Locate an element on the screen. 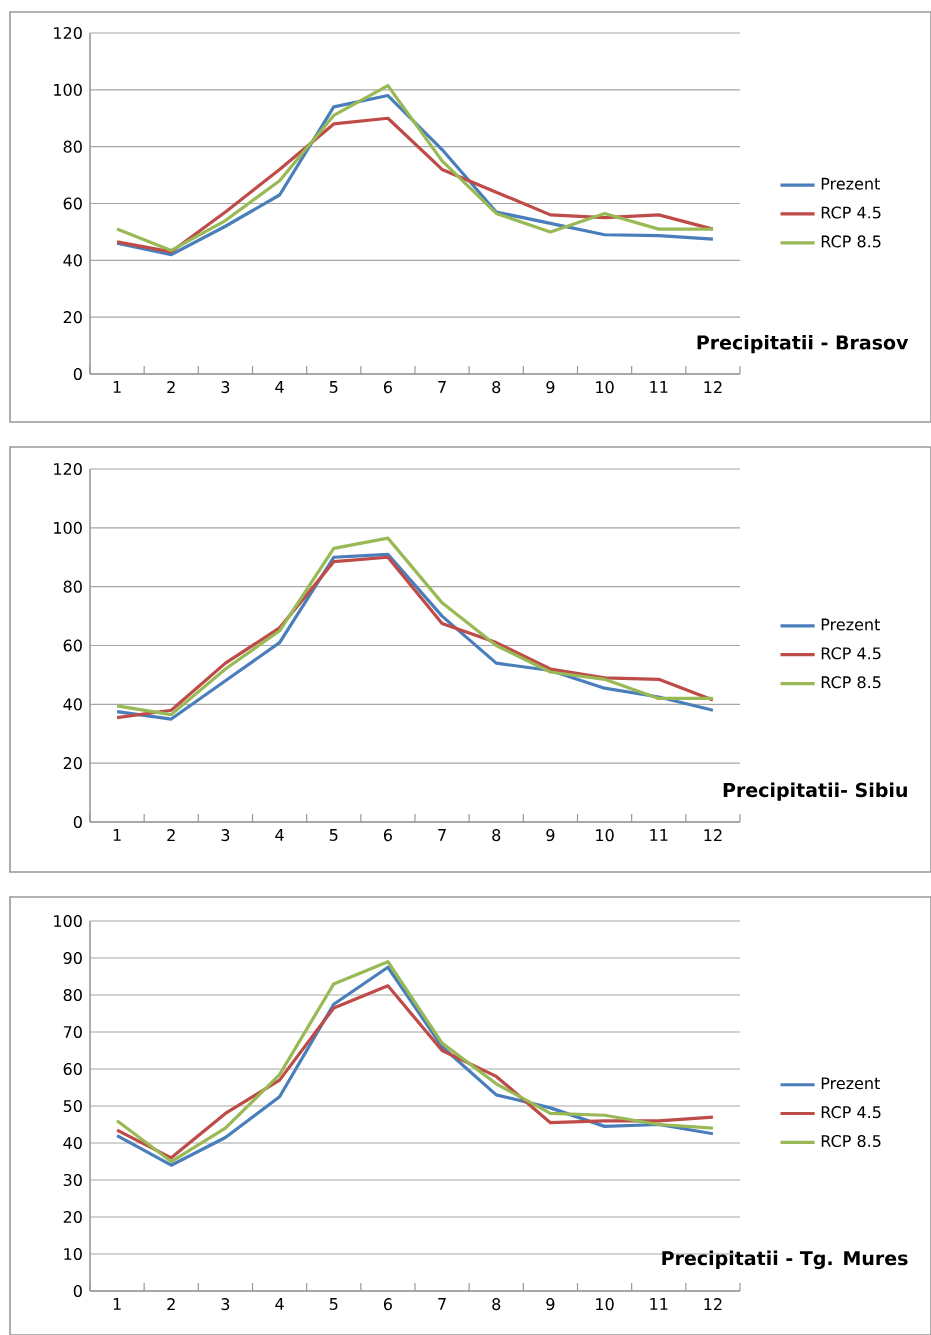 Image resolution: width=931 pixels, height=1335 pixels. text: Precipitatii- Sibiu is located at coordinates (815, 791).